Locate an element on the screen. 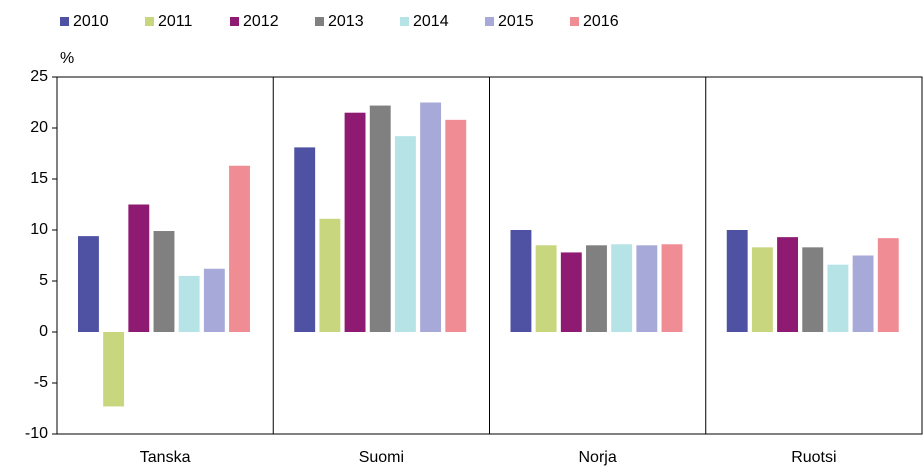  y-axis-label: % is located at coordinates (67, 58).